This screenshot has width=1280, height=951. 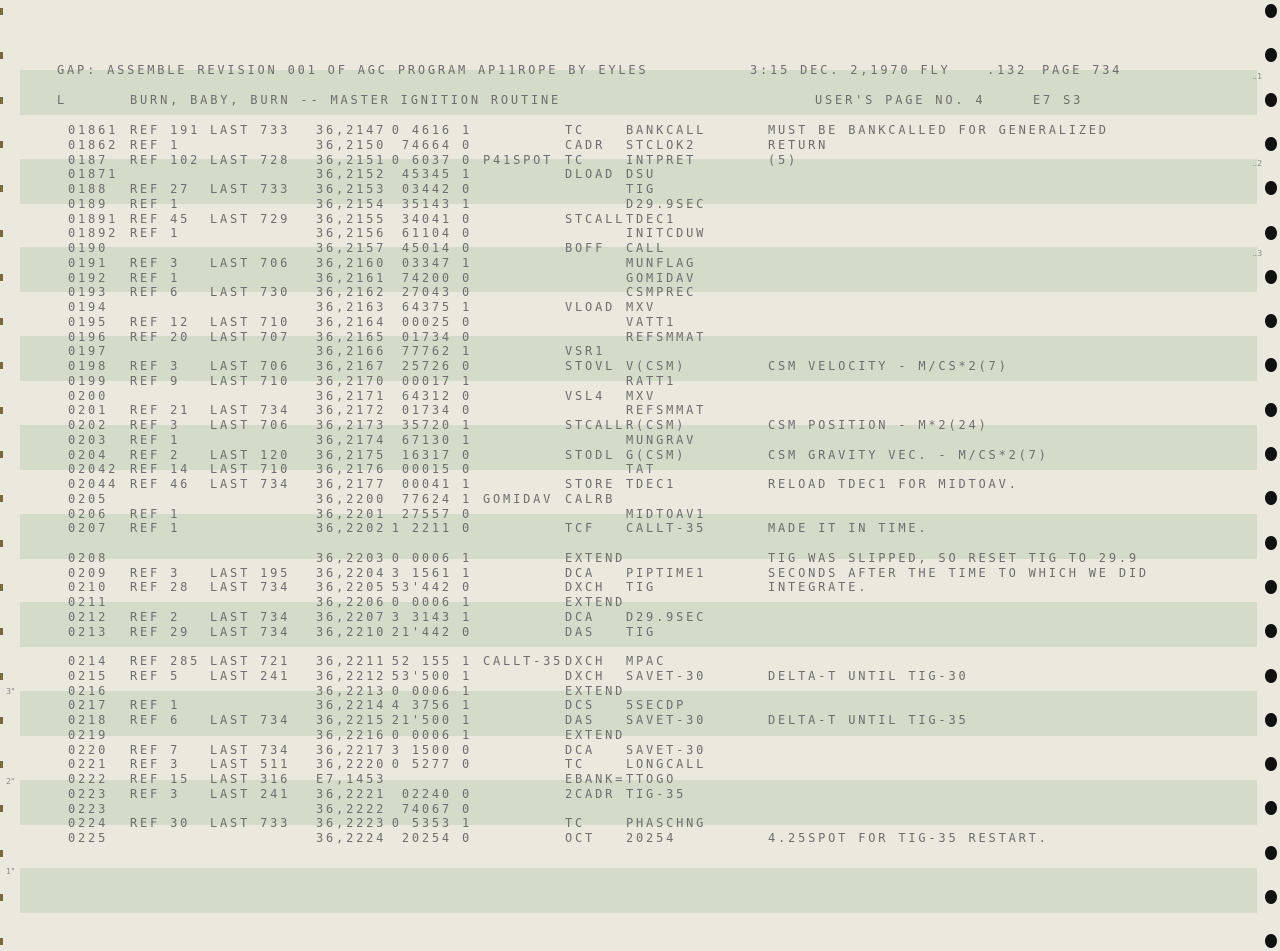 What do you see at coordinates (351, 602) in the screenshot?
I see `address: 36,2206` at bounding box center [351, 602].